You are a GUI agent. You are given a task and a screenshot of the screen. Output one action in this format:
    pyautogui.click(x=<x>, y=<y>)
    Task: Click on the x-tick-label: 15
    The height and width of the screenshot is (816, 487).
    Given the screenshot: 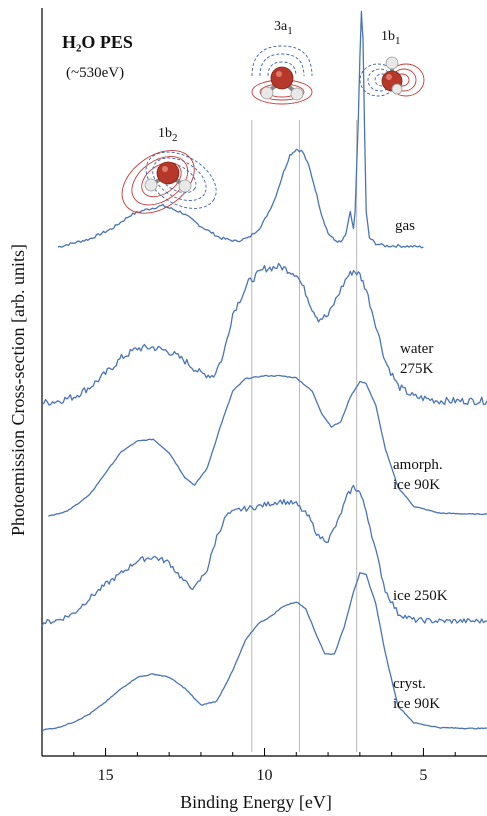 What is the action you would take?
    pyautogui.click(x=106, y=775)
    